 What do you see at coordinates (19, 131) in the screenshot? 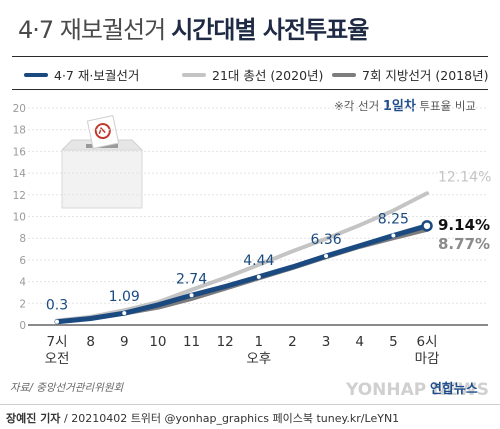
I see `y-tick-label: 18` at bounding box center [19, 131].